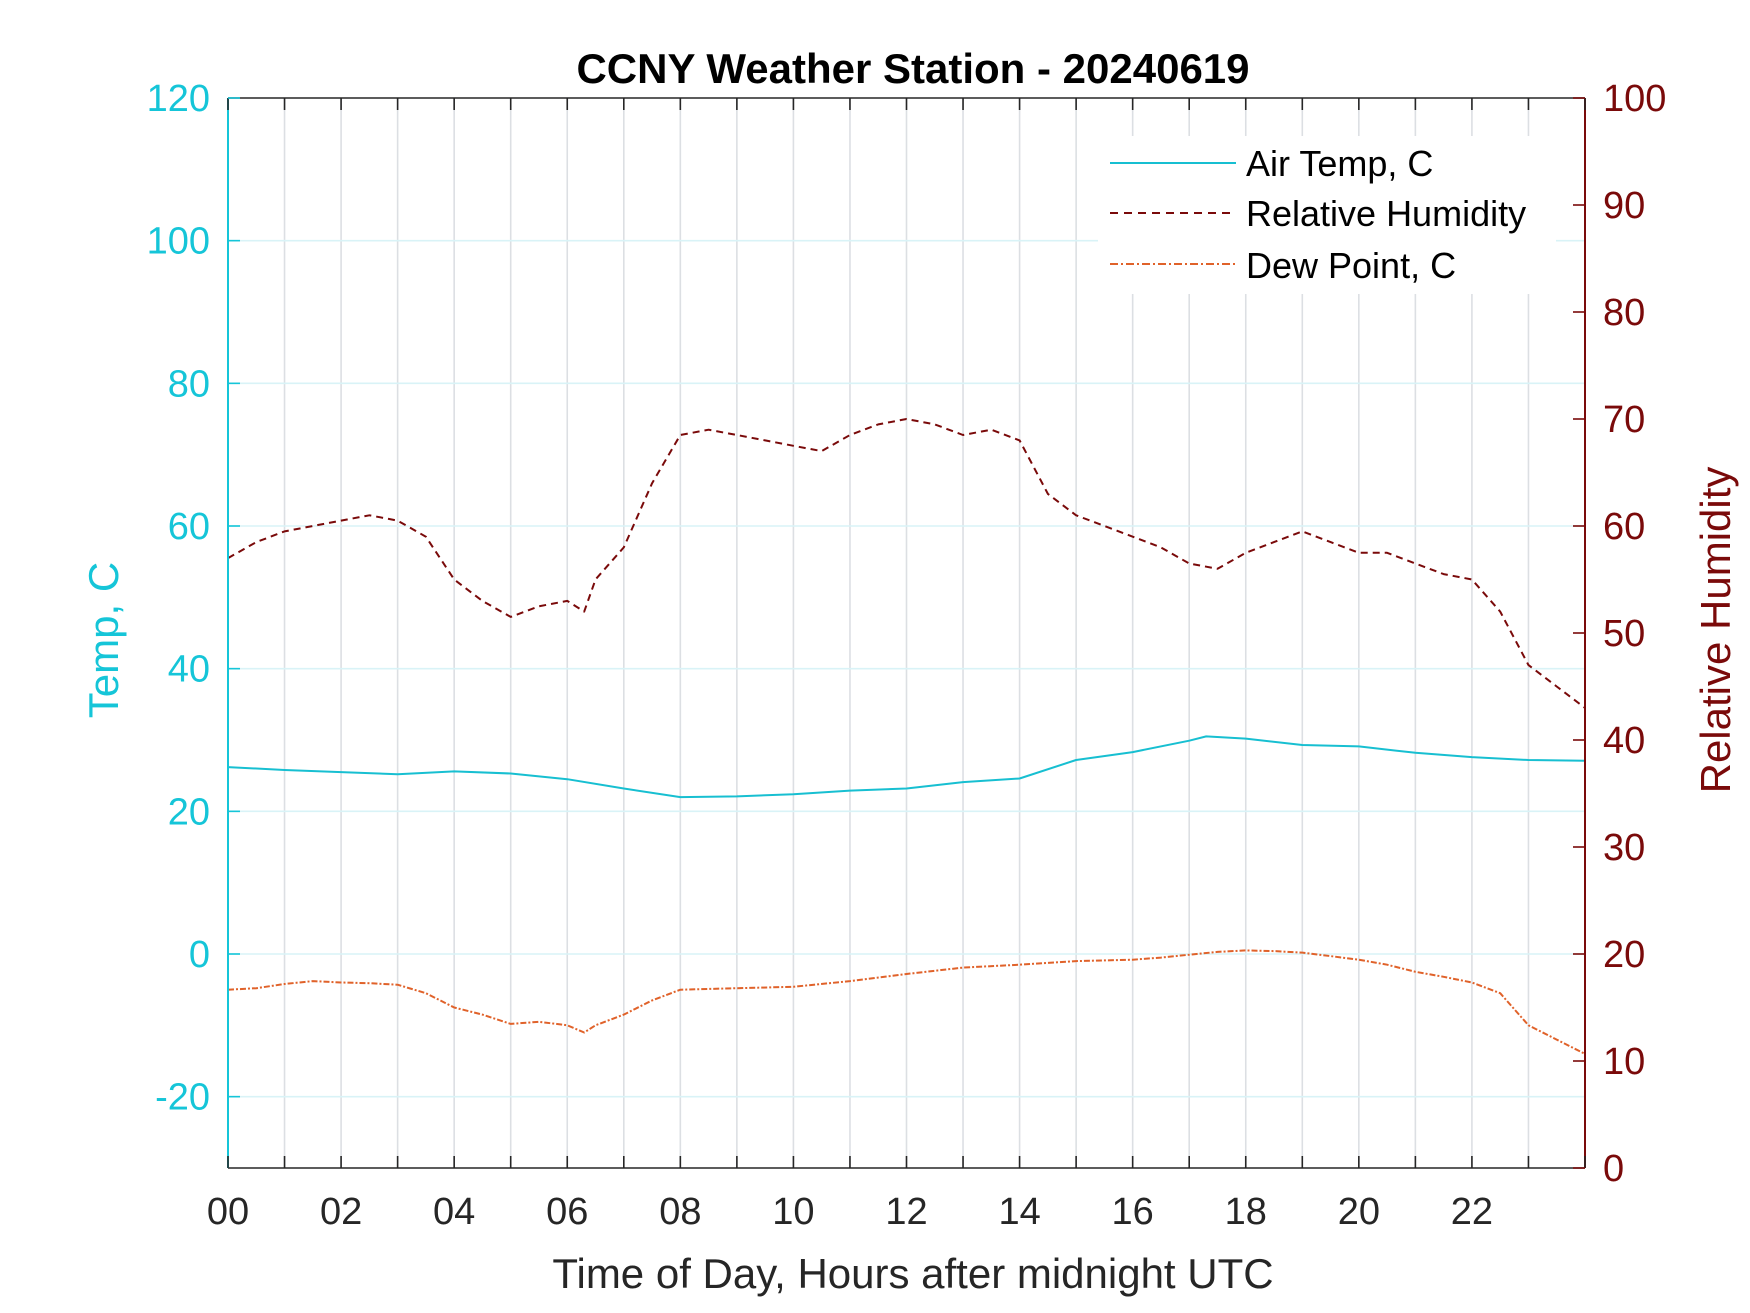  What do you see at coordinates (793, 1212) in the screenshot?
I see `x-tick-label: 10` at bounding box center [793, 1212].